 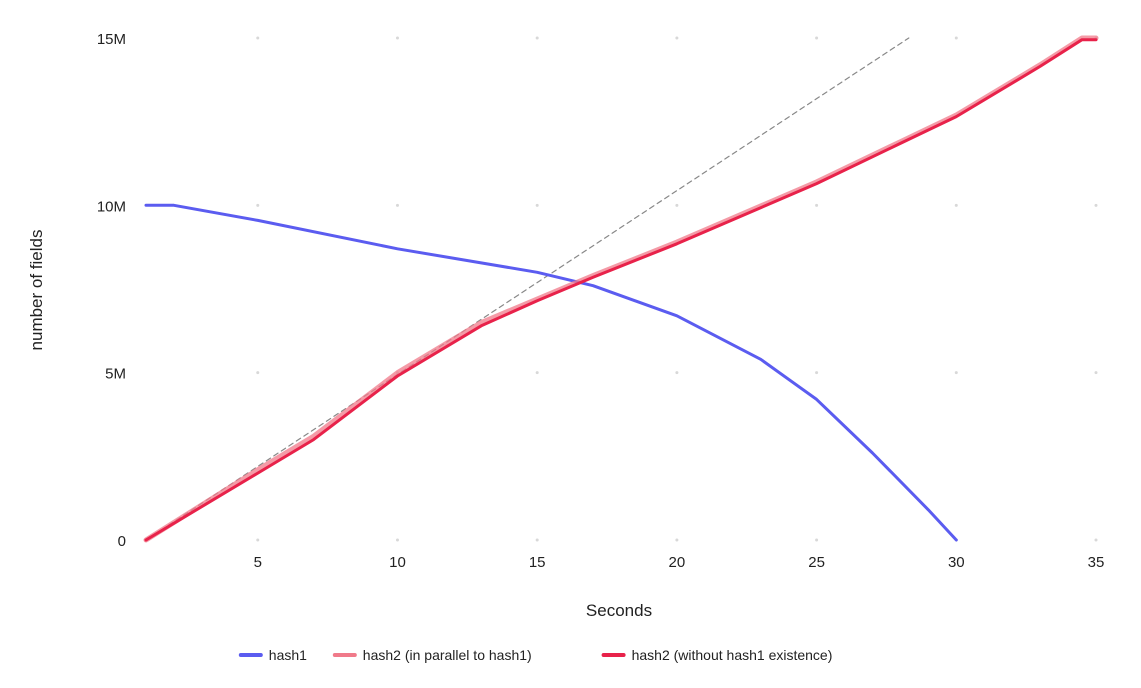 What do you see at coordinates (732, 655) in the screenshot?
I see `legend-label: hash2 (without hash1 existence)` at bounding box center [732, 655].